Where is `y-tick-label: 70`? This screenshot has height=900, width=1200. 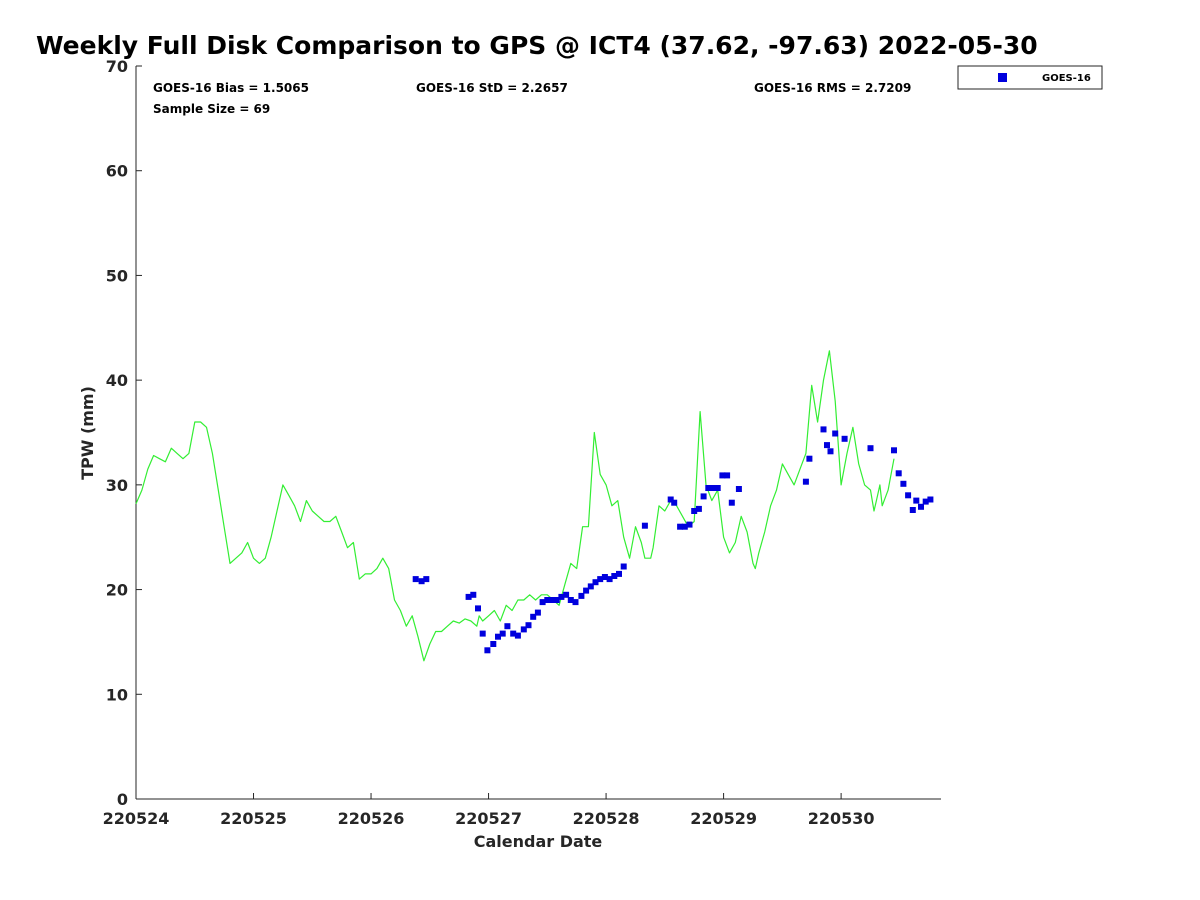
y-tick-label: 70 is located at coordinates (117, 66).